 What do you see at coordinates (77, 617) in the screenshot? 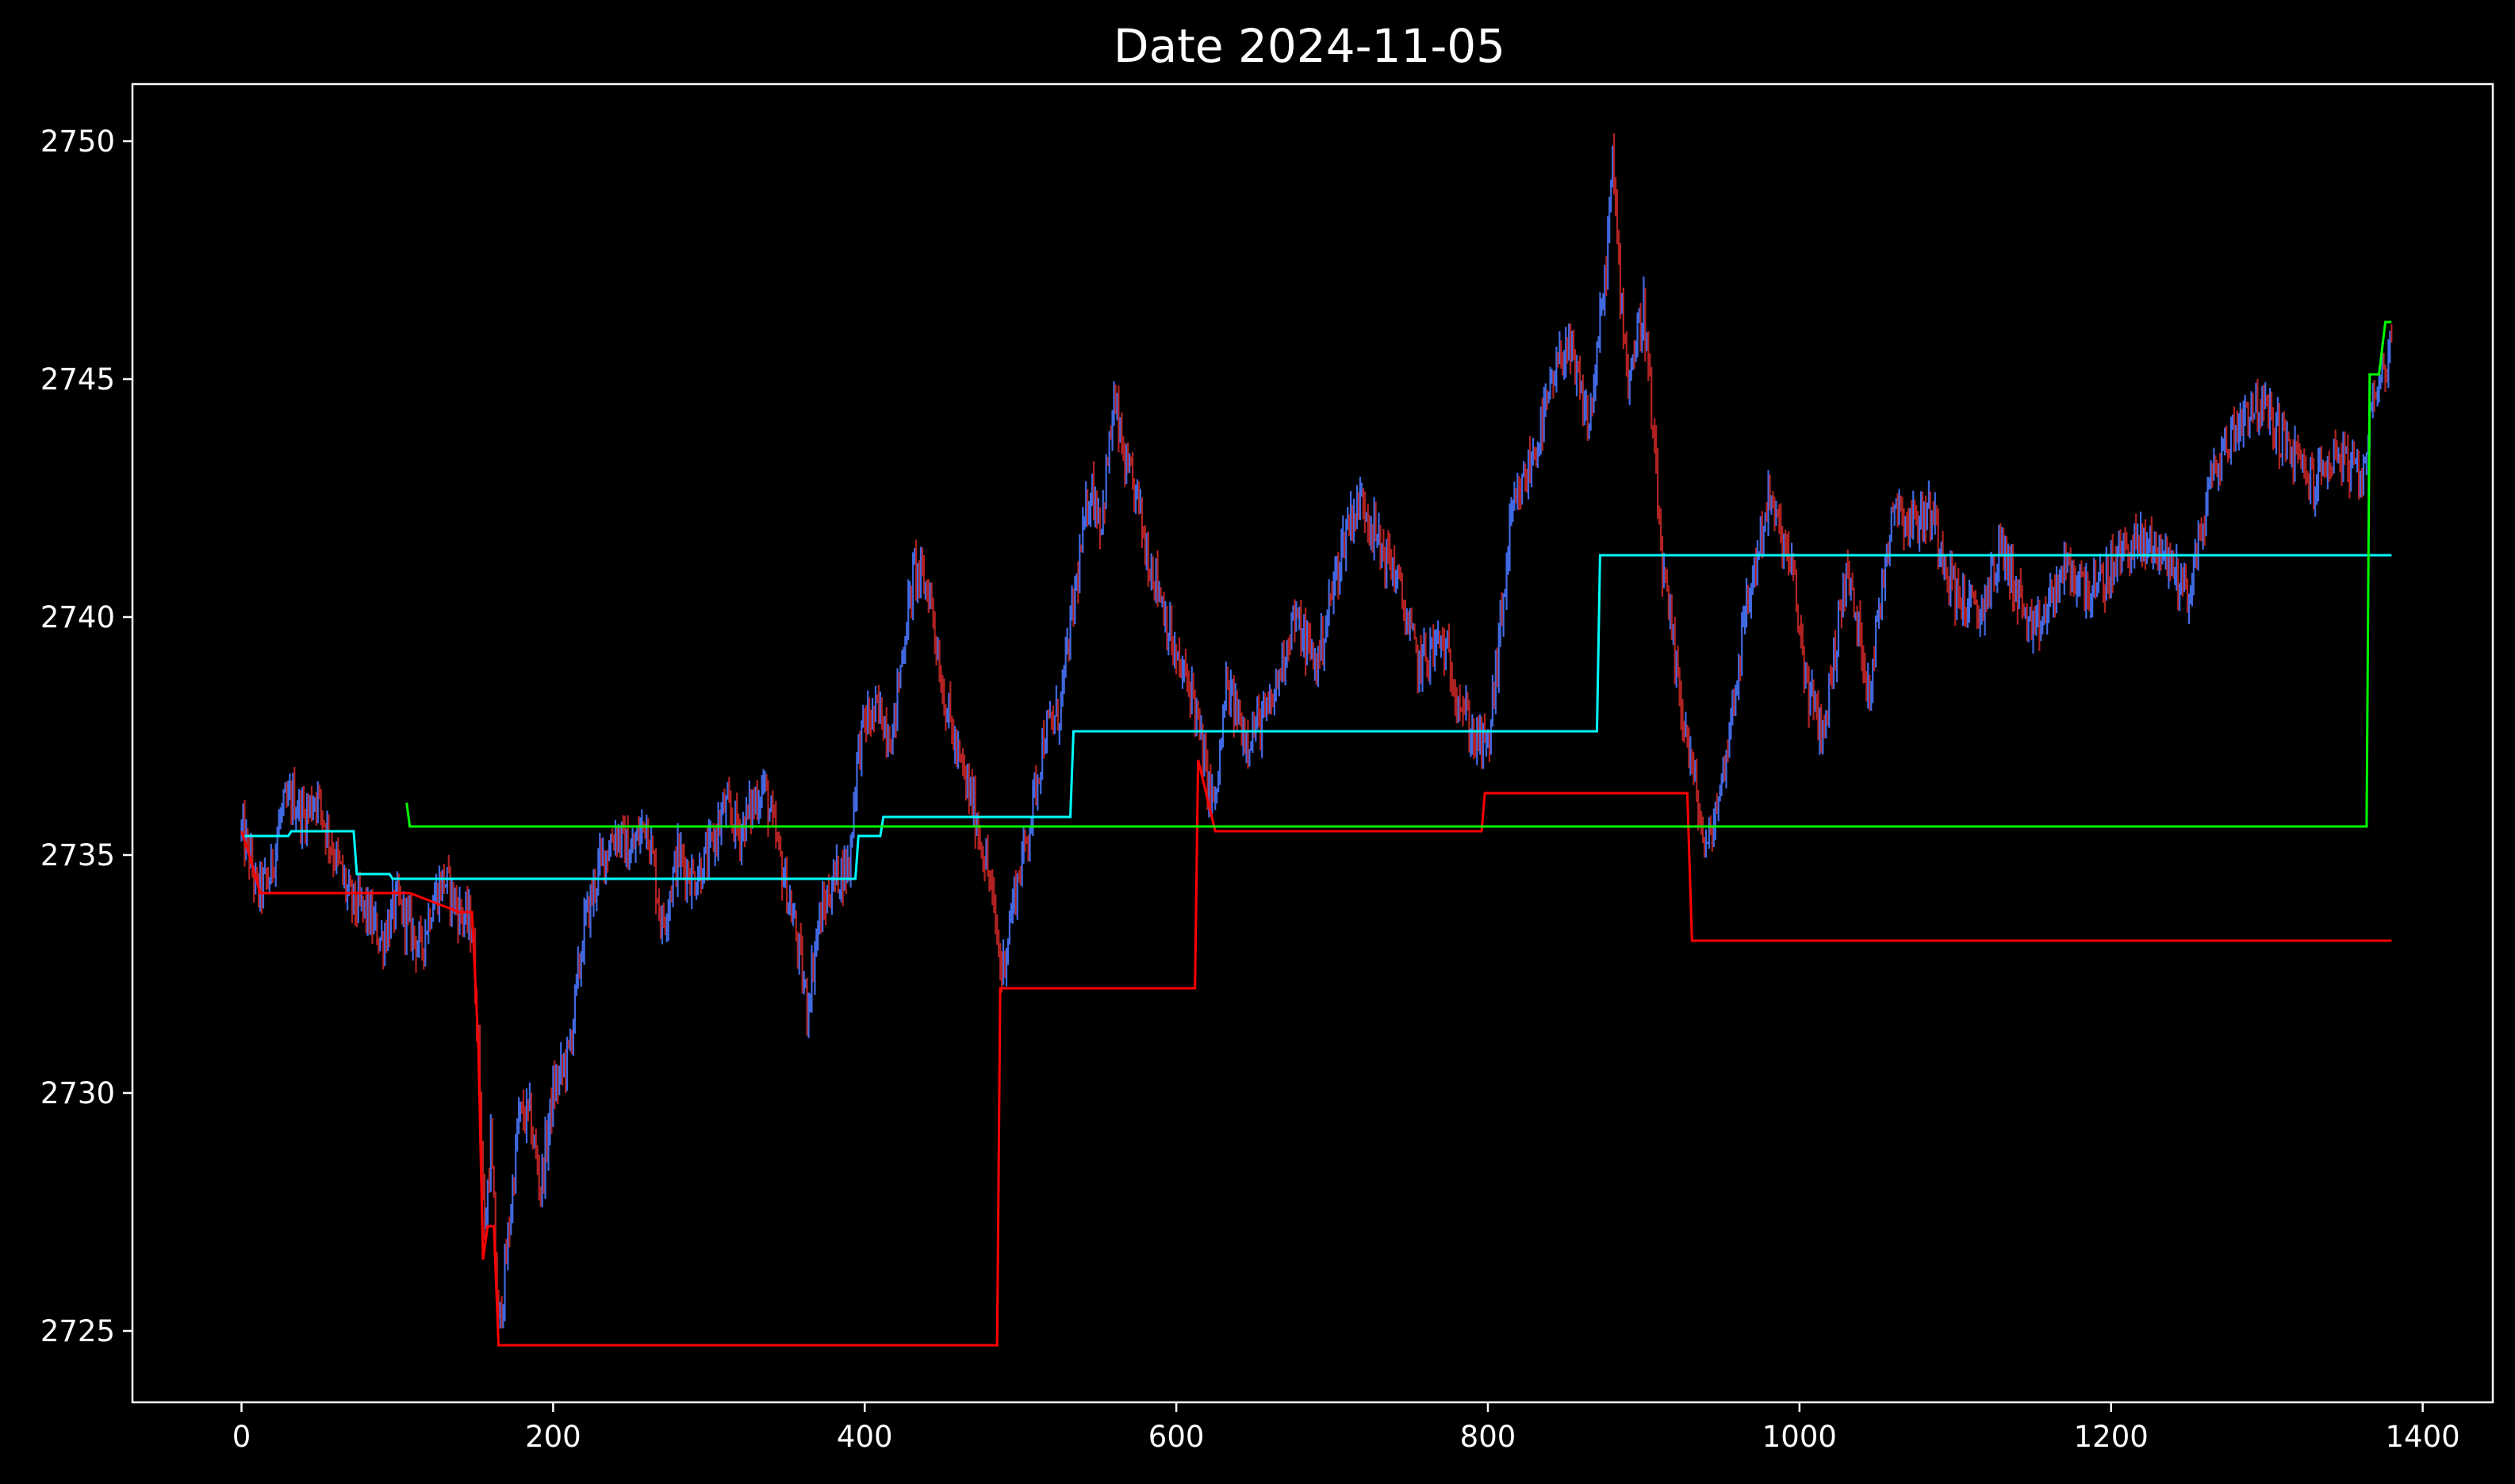
I see `y-tick-label: 2740` at bounding box center [77, 617].